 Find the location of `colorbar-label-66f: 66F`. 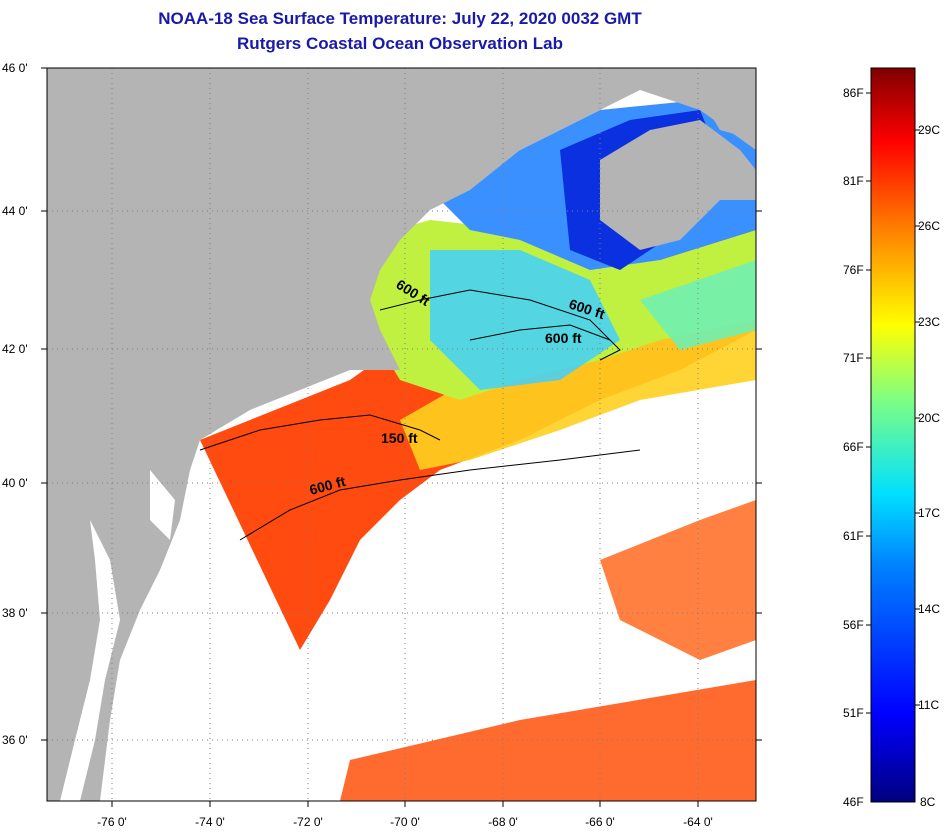

colorbar-label-66f: 66F is located at coordinates (853, 447).